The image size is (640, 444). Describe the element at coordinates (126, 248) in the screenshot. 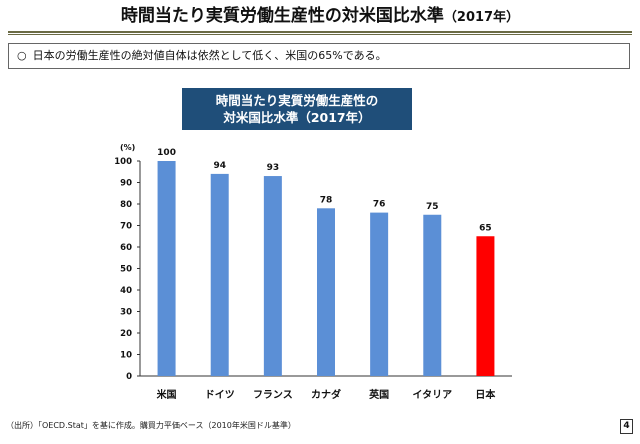

I see `y-tick-label: 60` at that location.